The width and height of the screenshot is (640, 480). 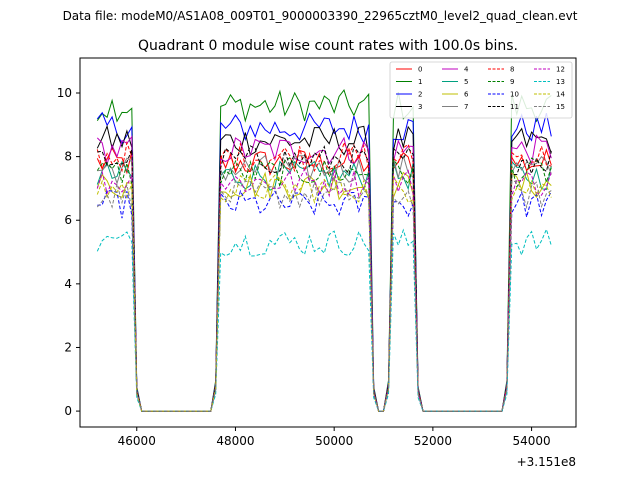 I want to click on legend-label-14: 14, so click(x=560, y=95).